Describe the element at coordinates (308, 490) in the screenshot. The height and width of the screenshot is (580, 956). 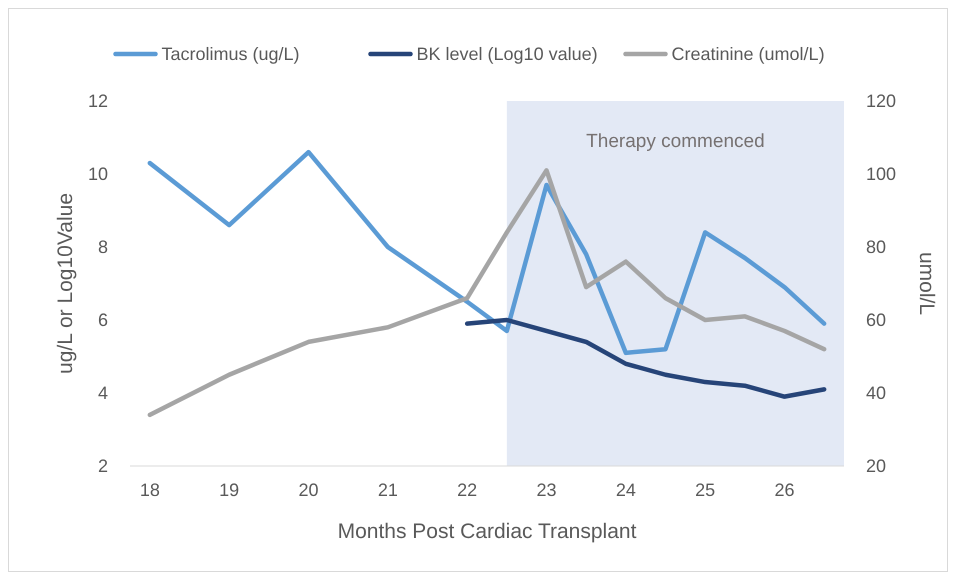
I see `x-tick-label: 20` at that location.